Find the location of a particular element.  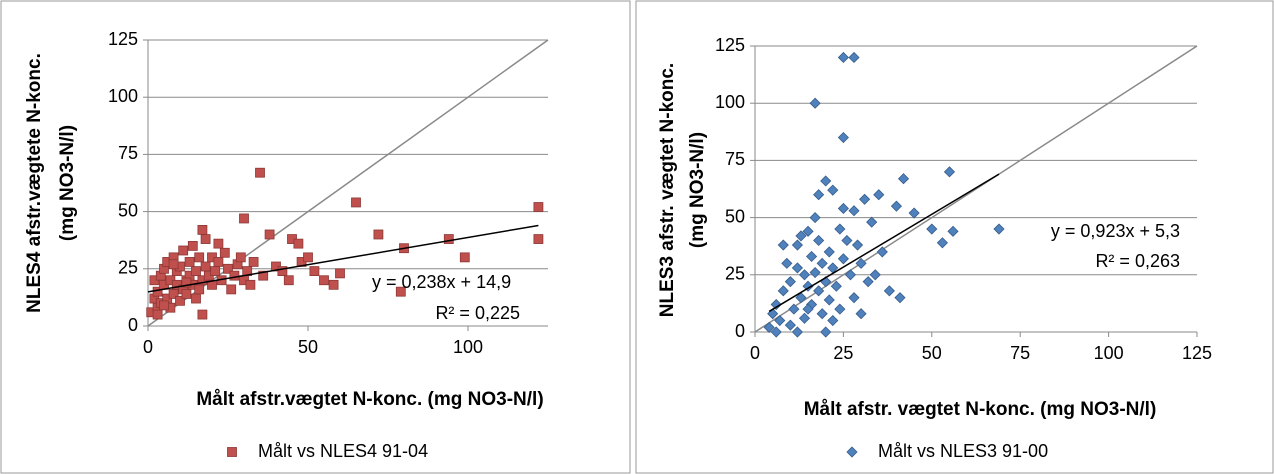

annotation: y = 0,238x + 14,9 is located at coordinates (441, 282).